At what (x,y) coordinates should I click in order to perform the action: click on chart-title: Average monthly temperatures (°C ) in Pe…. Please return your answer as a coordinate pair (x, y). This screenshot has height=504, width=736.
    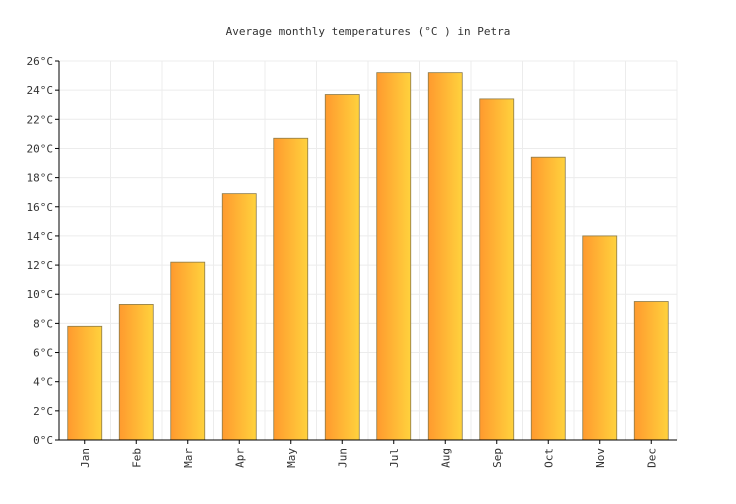
    Looking at the image, I should click on (368, 31).